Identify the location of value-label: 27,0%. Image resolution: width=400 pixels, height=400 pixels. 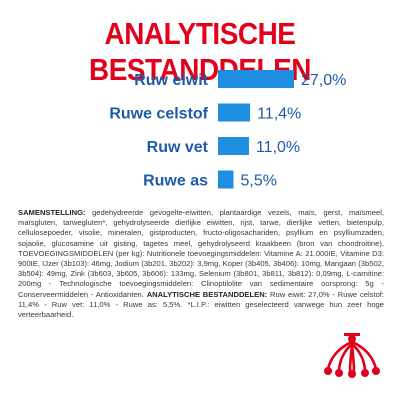
(323, 80).